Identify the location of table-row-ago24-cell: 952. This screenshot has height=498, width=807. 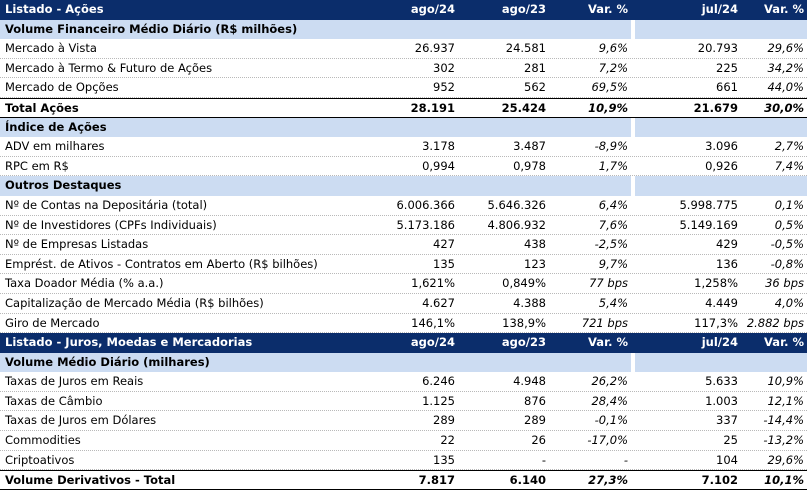
(444, 87).